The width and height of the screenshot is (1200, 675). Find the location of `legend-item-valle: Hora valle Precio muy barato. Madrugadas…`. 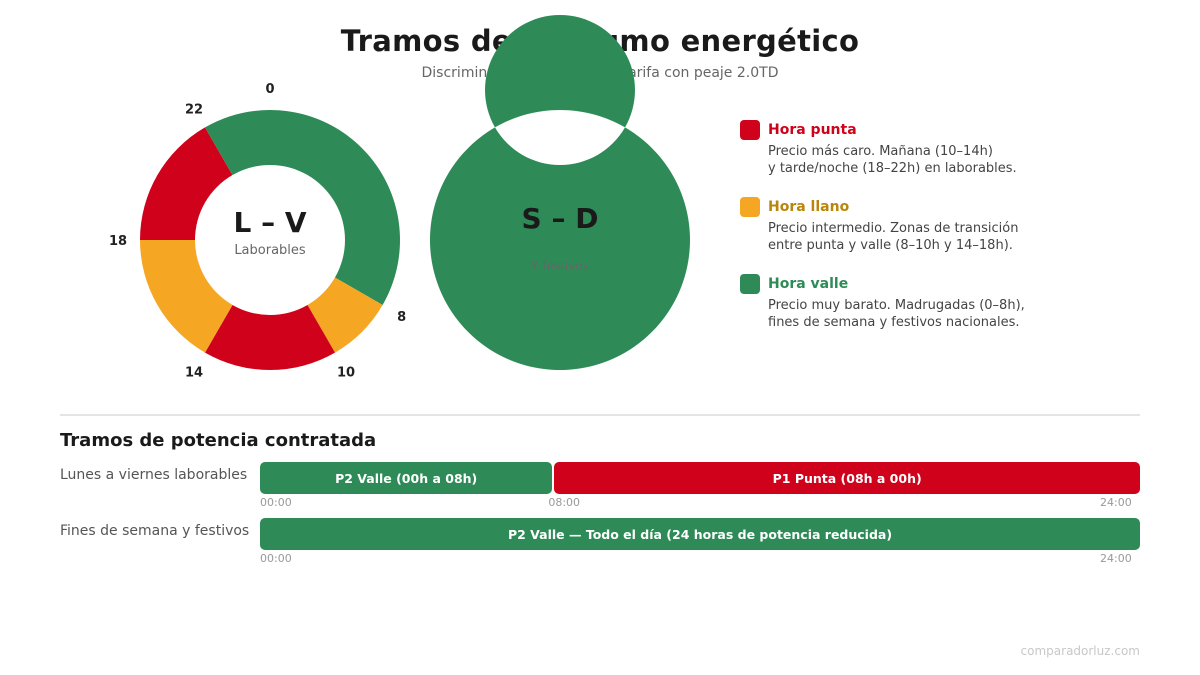

legend-item-valle: Hora valle Precio muy barato. Madrugadas… is located at coordinates (950, 302).